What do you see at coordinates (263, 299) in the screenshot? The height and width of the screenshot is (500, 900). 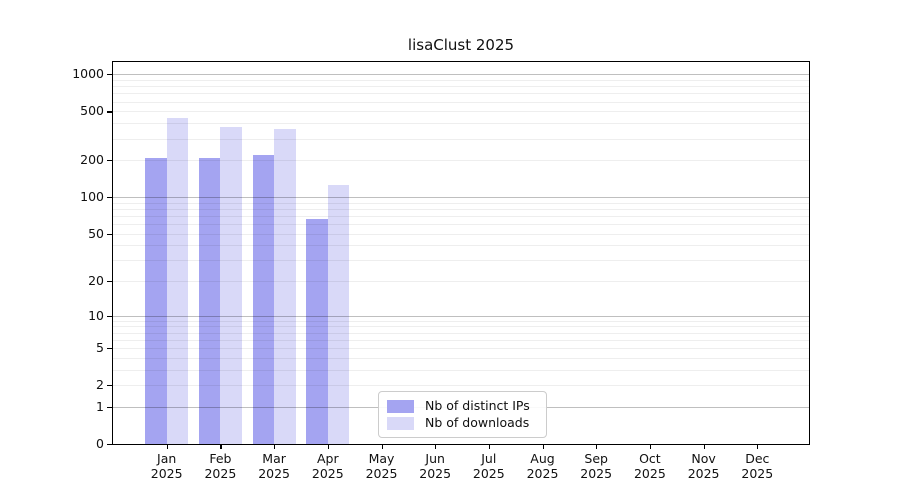 I see `bar-nb-of-distinct-ips-mar` at bounding box center [263, 299].